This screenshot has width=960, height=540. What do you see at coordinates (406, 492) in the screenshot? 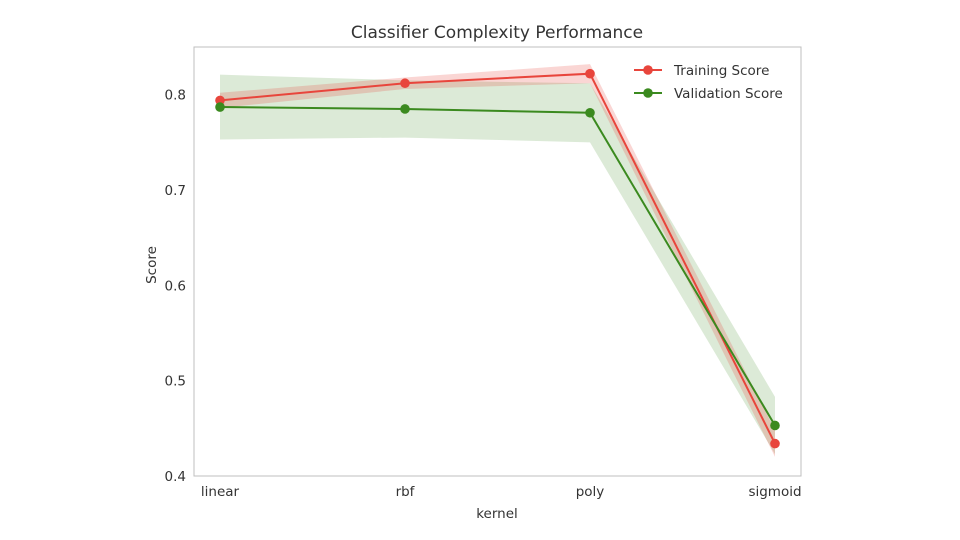
I see `x-tick-label-1: rbf` at bounding box center [406, 492].